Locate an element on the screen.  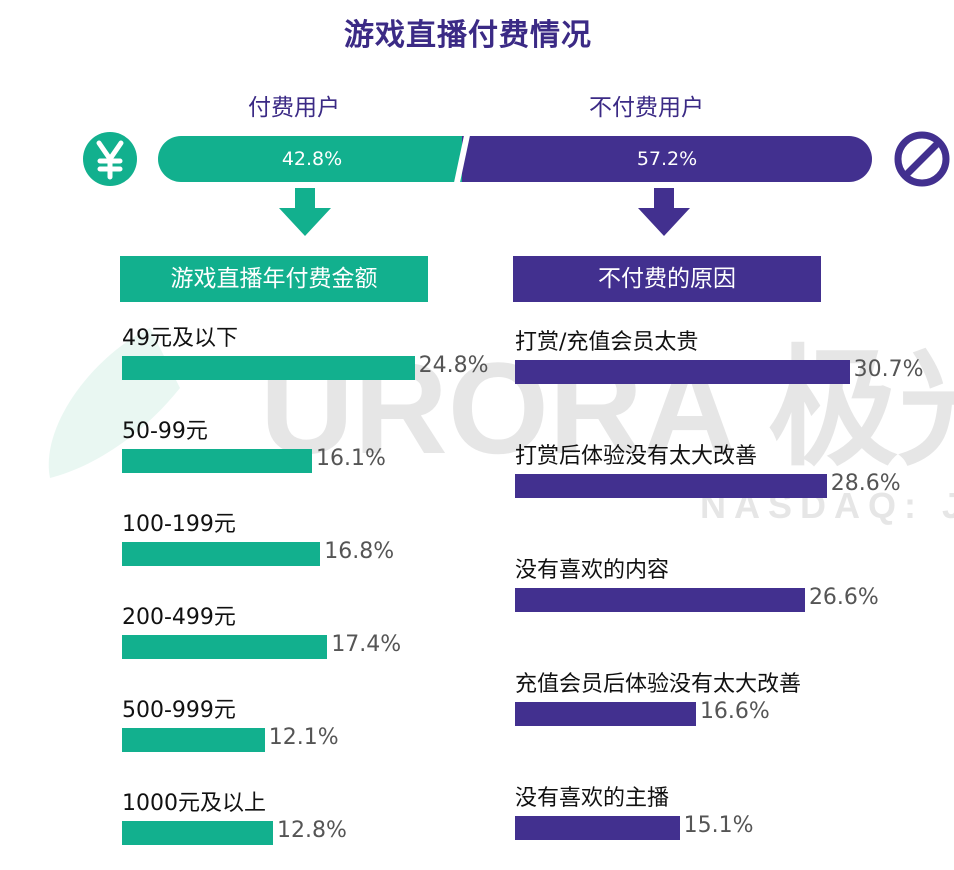
value-label: 12.1% is located at coordinates (303, 737).